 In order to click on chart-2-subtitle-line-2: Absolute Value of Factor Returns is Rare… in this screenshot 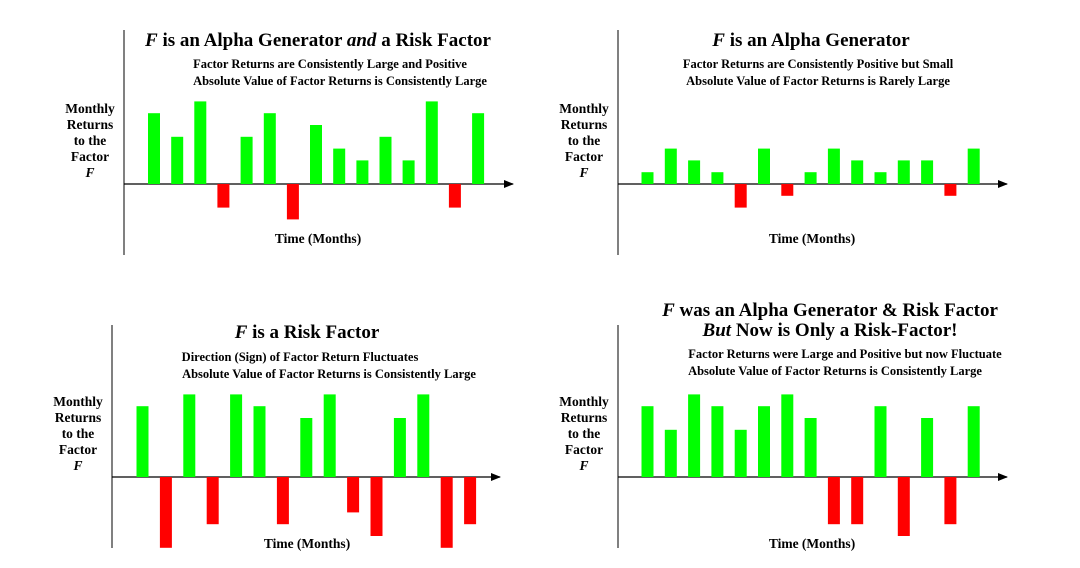, I will do `click(818, 81)`.